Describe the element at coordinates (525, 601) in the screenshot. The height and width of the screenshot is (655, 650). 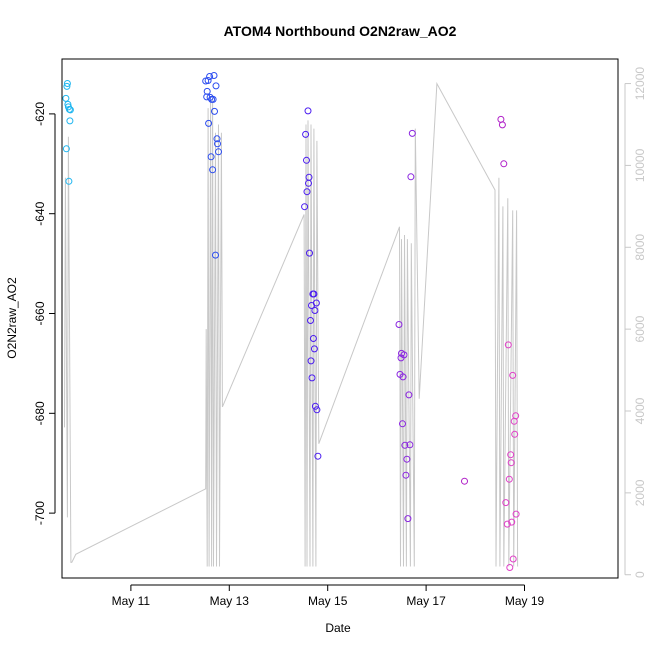
I see `x-tick-label: May 19` at that location.